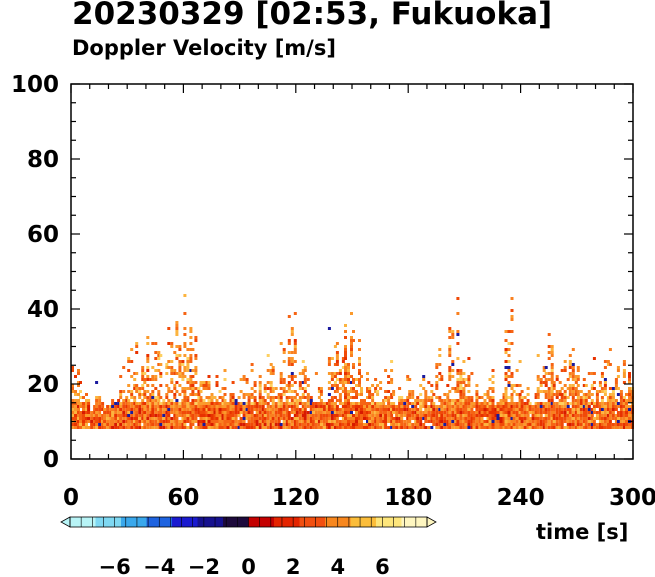  Describe the element at coordinates (312, 522) in the screenshot. I see `colorbar-segment` at that location.